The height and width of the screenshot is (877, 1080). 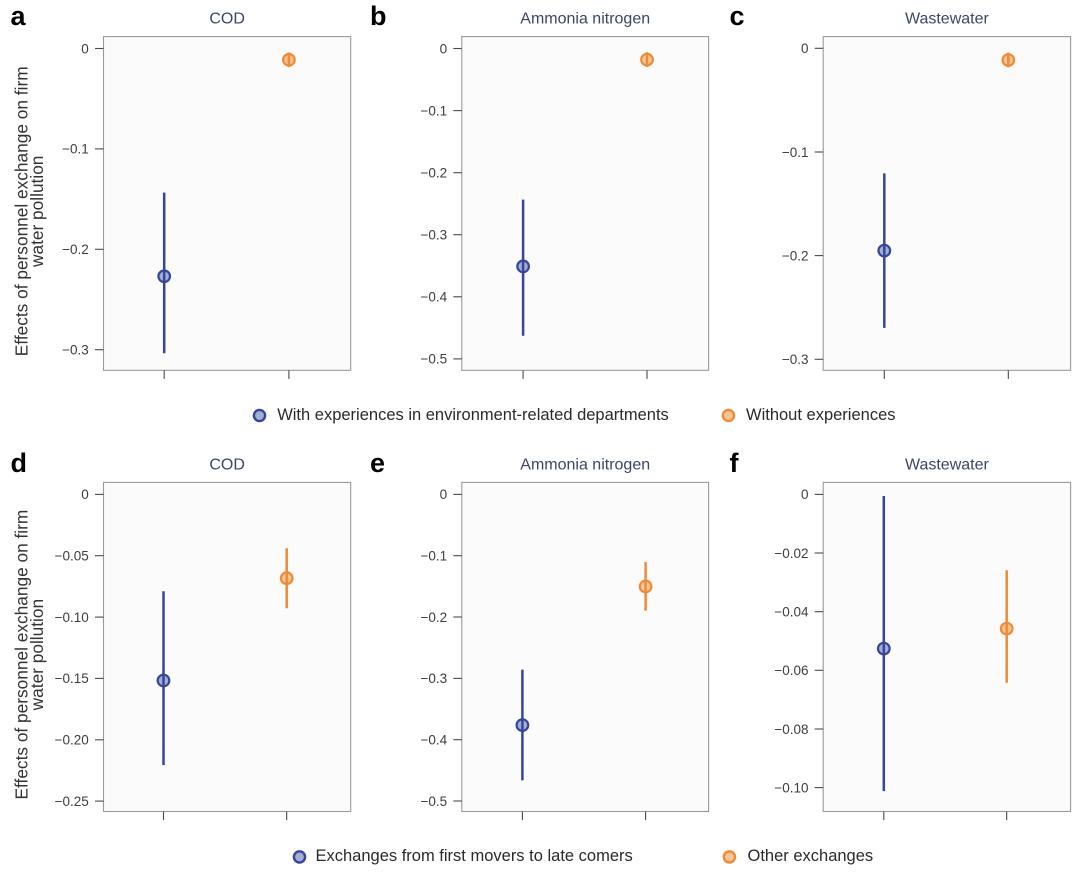 I want to click on svg-text: −0.05, so click(x=72, y=556).